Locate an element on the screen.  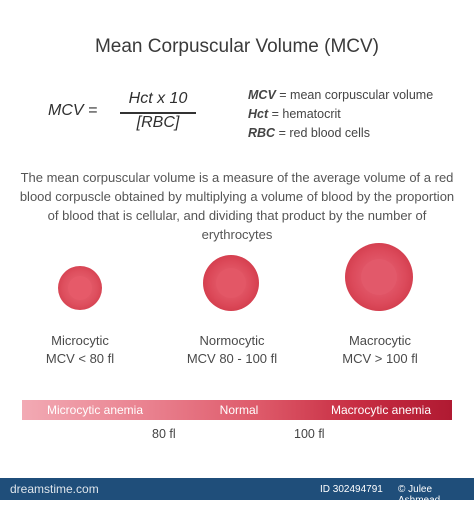
cell-type-name: Normocytic is located at coordinates (232, 340).